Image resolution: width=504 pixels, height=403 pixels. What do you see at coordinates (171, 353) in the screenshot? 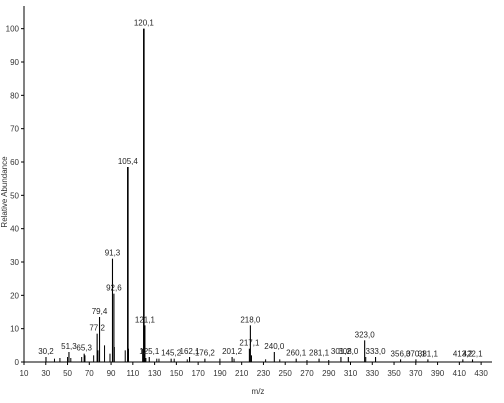
I see `peak-label: 145,2` at bounding box center [171, 353].